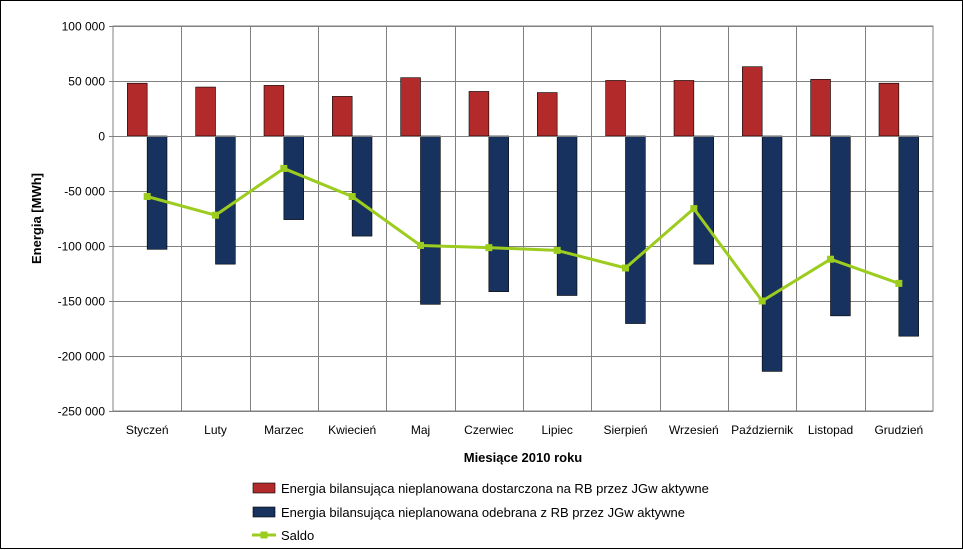 The height and width of the screenshot is (550, 963). I want to click on y-tick-label: -200 000, so click(82, 357).